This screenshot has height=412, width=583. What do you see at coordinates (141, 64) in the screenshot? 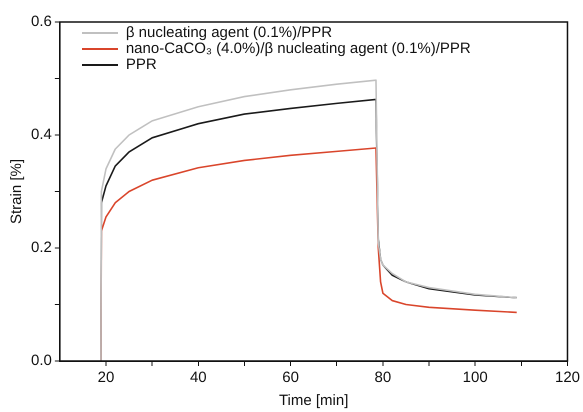
I see `legend-label: PPR` at bounding box center [141, 64].